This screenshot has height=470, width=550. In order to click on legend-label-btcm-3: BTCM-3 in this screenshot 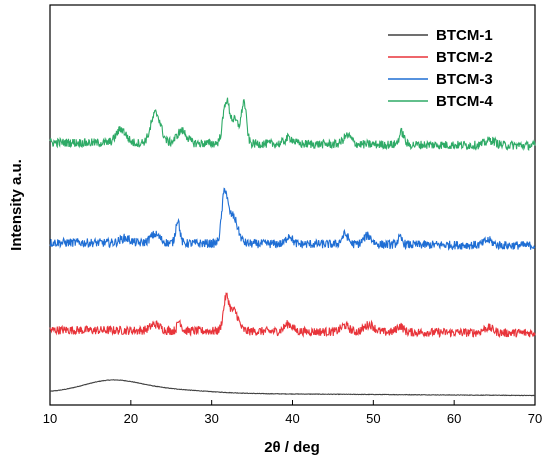, I will do `click(464, 79)`.